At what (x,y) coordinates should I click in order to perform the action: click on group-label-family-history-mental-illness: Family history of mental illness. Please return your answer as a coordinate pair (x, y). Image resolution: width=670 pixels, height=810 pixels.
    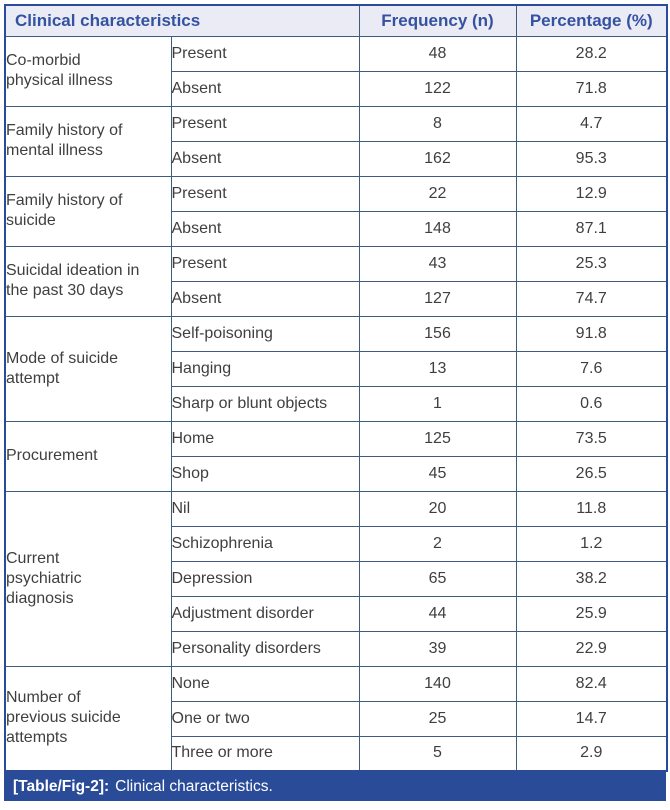
    Looking at the image, I should click on (88, 141).